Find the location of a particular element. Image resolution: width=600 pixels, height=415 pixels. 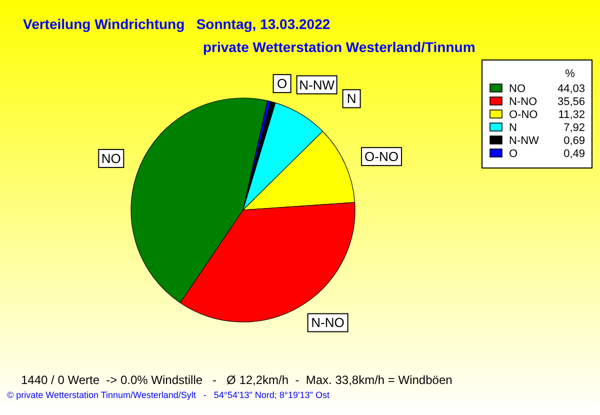

slice-label: O-NO is located at coordinates (381, 156).